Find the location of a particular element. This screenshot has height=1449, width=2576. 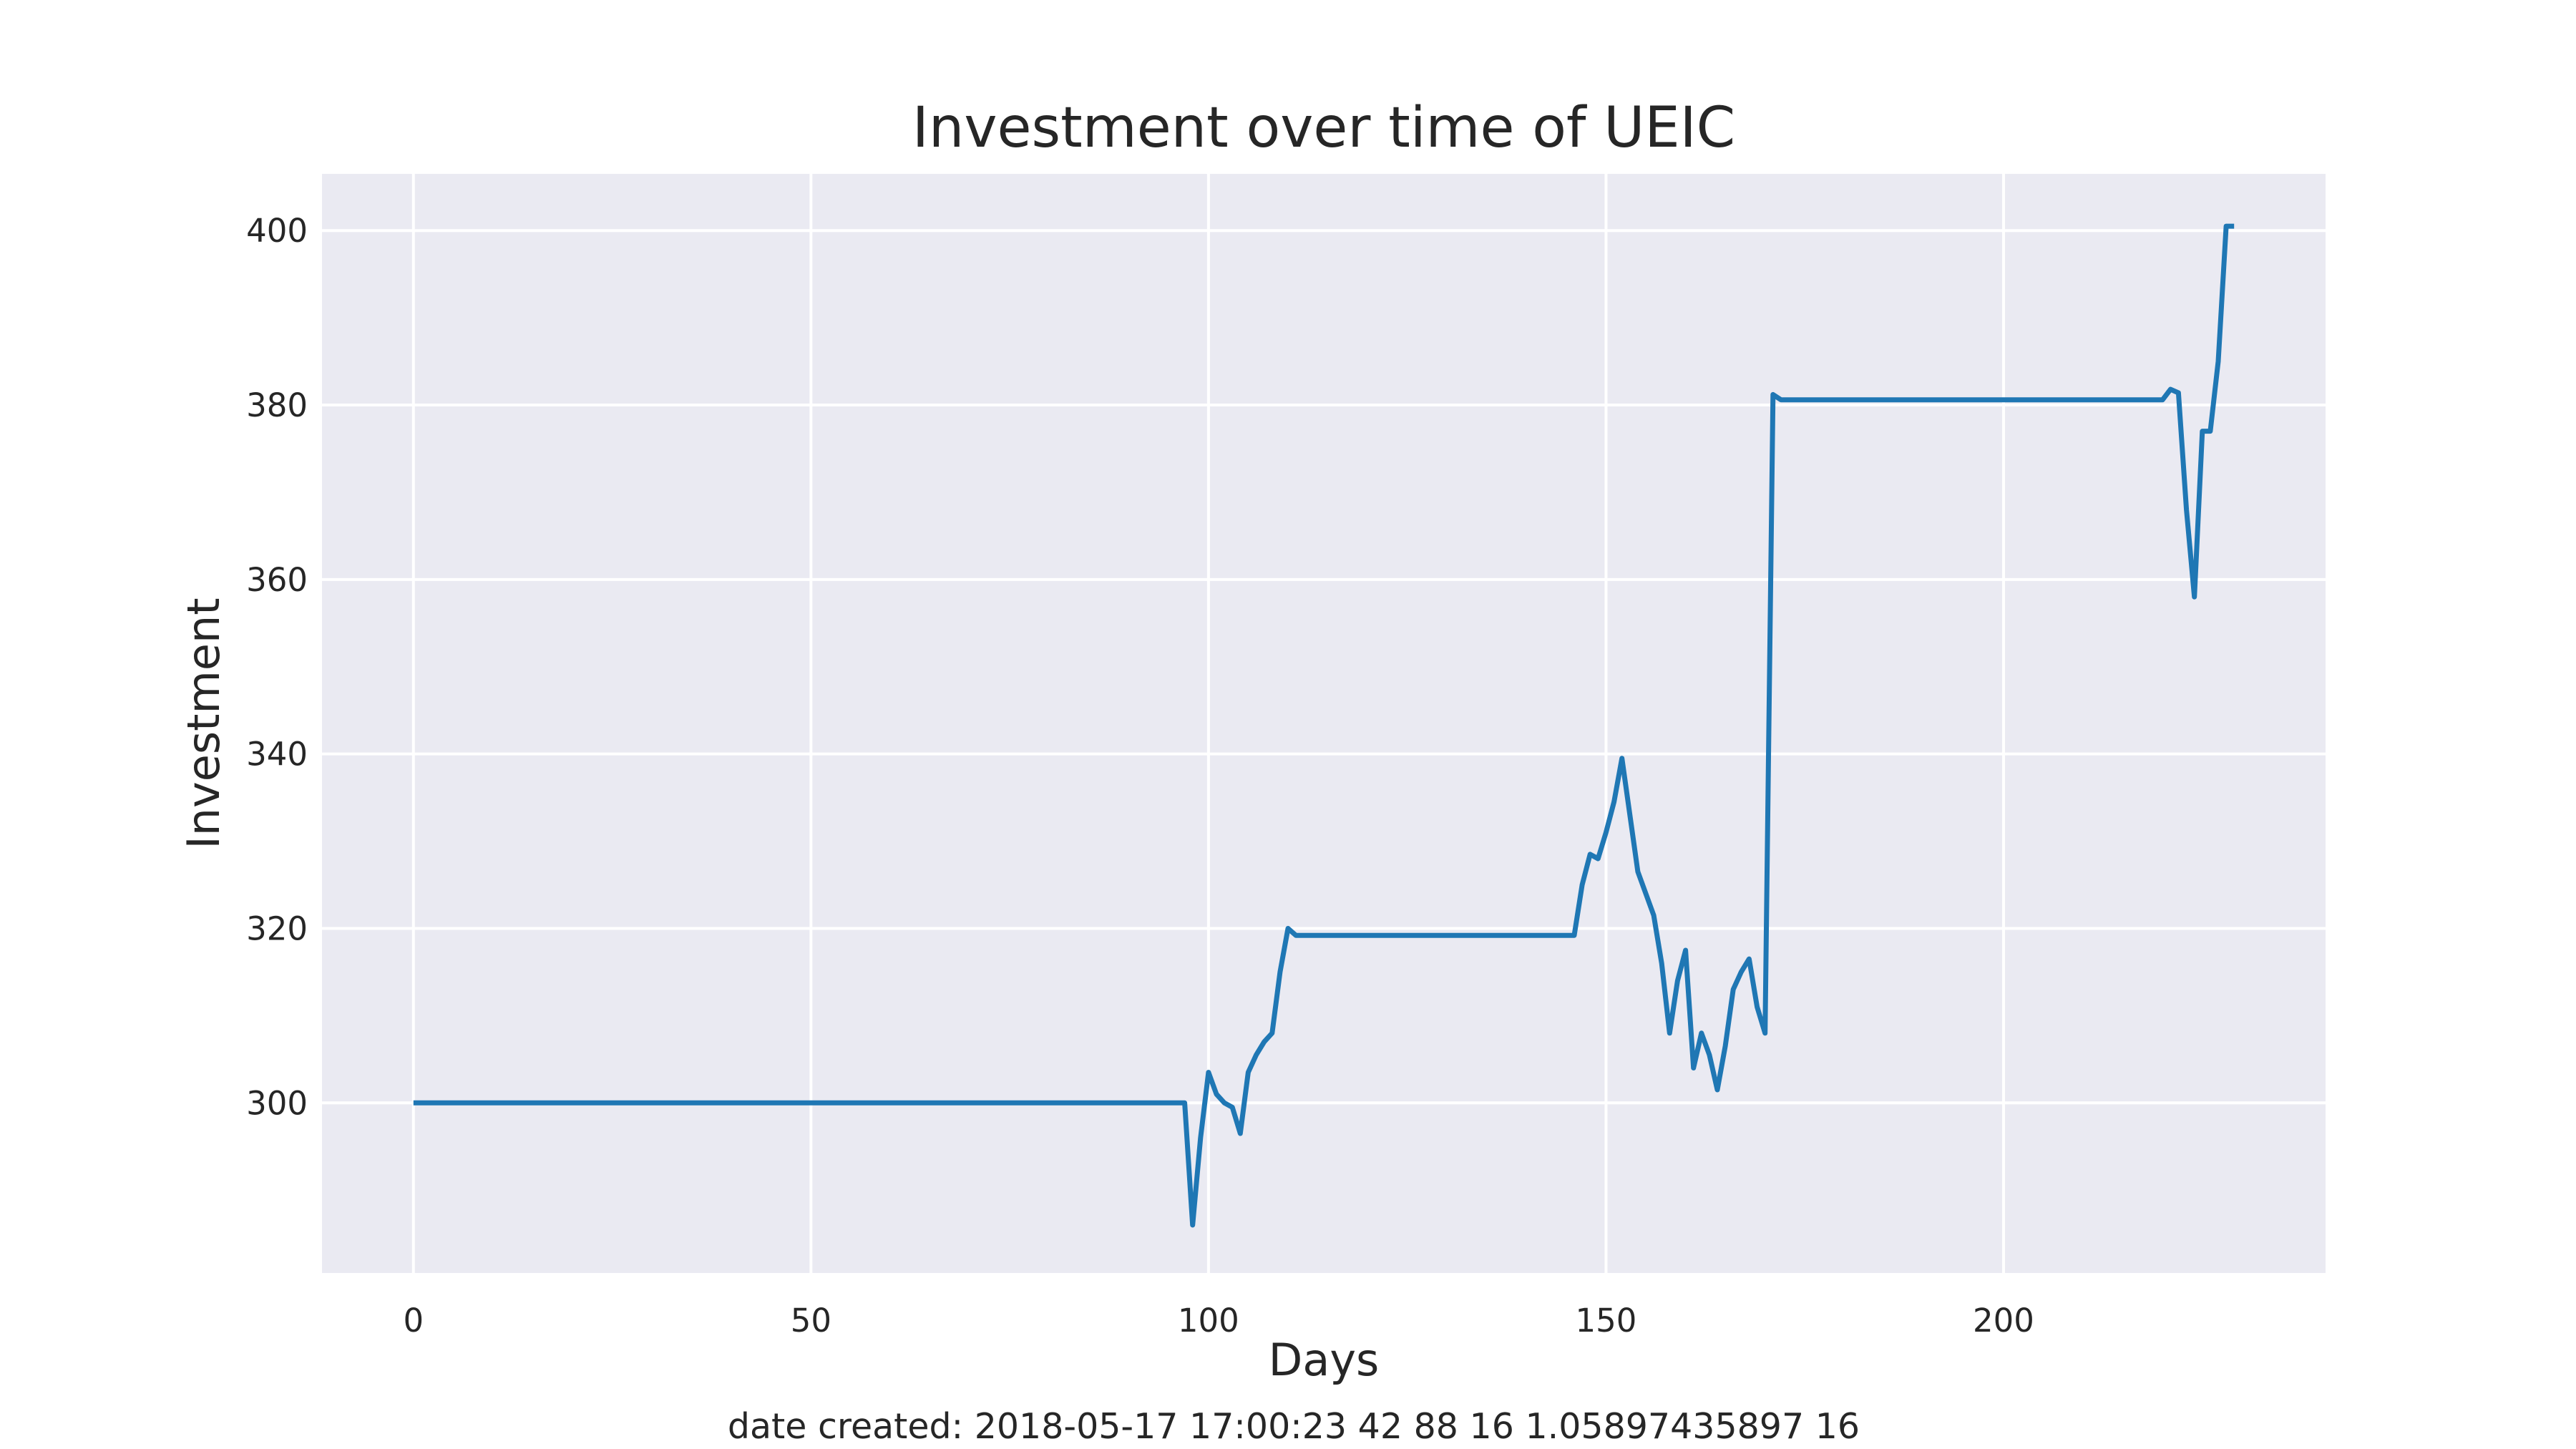

y-tick-label: 300 is located at coordinates (277, 1103).